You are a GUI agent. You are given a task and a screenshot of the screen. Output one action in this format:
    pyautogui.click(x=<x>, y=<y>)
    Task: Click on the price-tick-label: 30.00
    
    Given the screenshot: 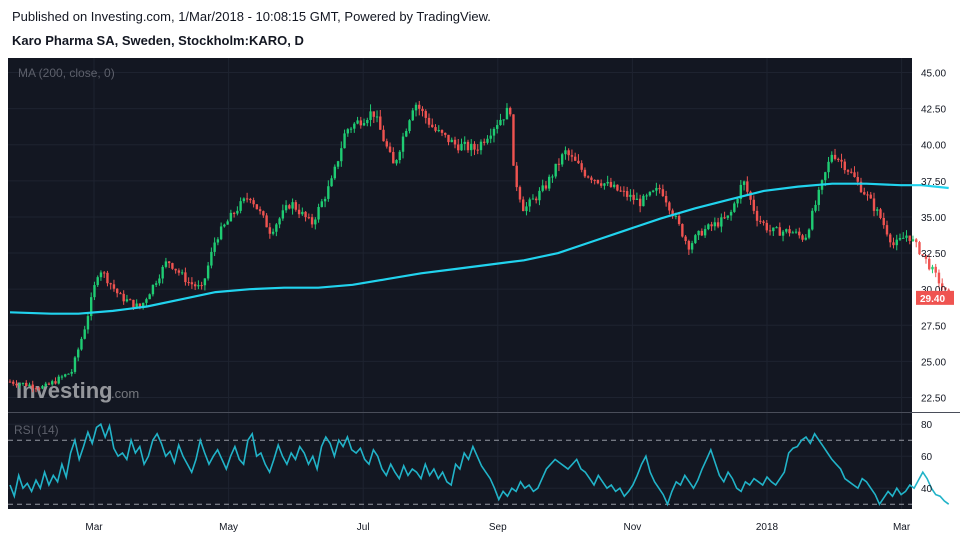 What is the action you would take?
    pyautogui.click(x=933, y=290)
    